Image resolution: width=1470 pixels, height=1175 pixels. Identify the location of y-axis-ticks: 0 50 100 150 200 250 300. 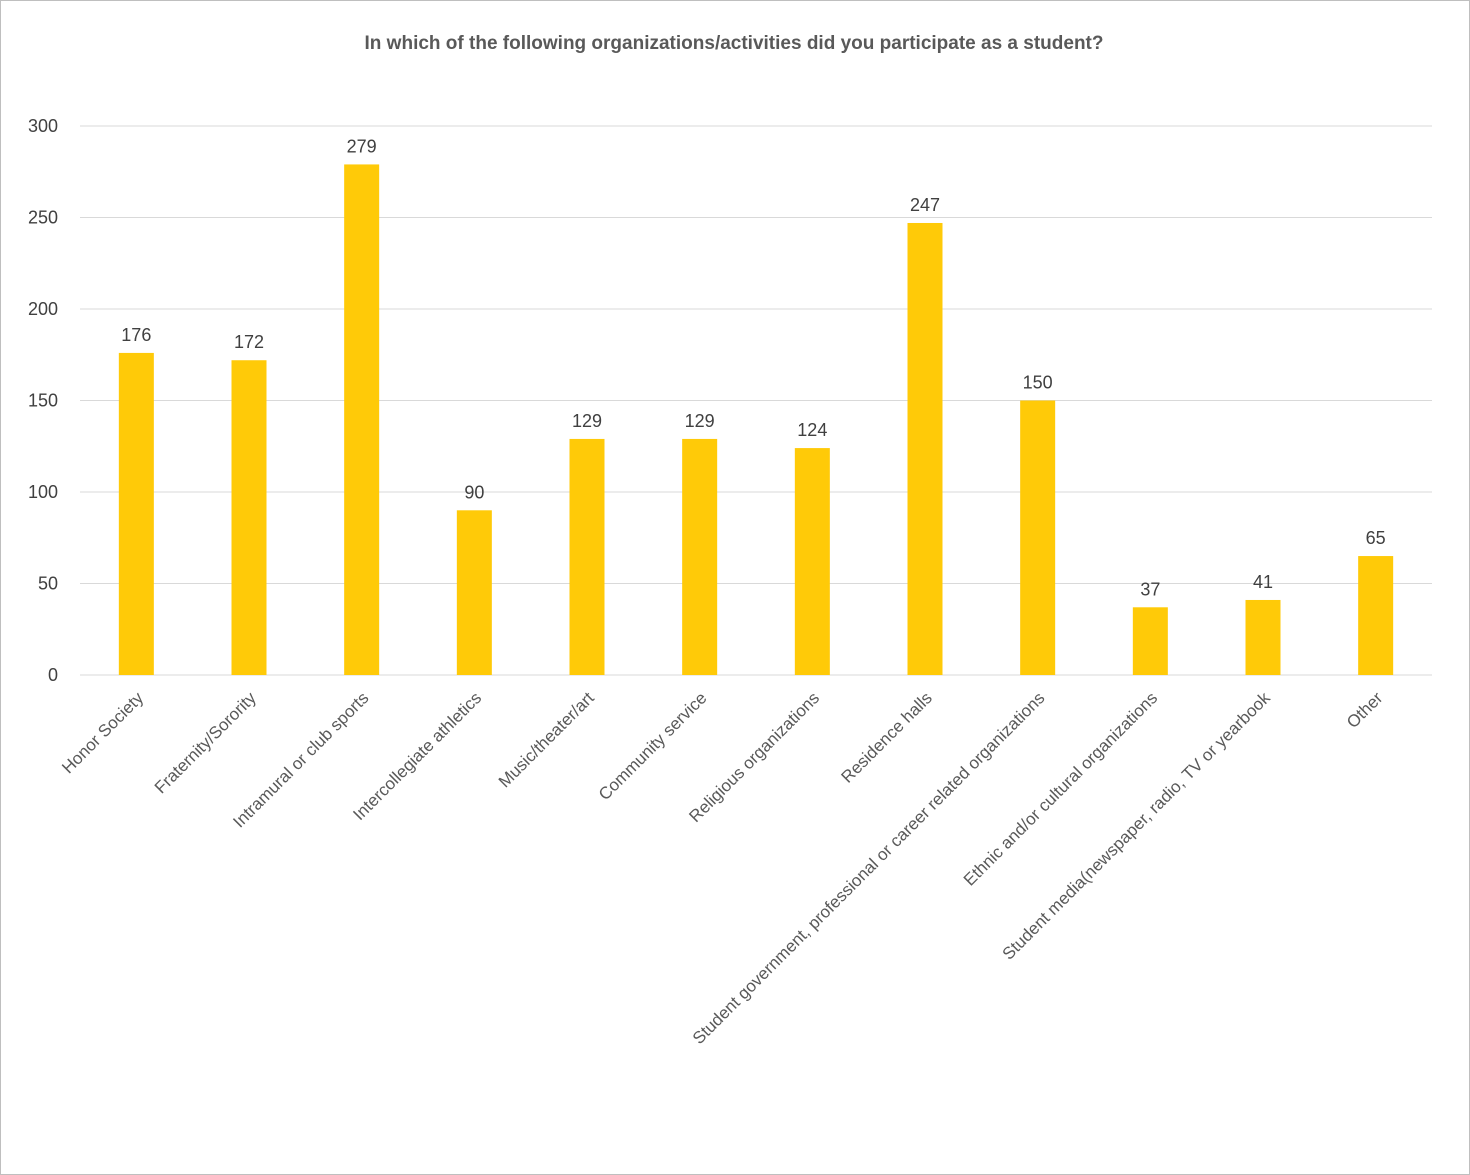
(43, 400).